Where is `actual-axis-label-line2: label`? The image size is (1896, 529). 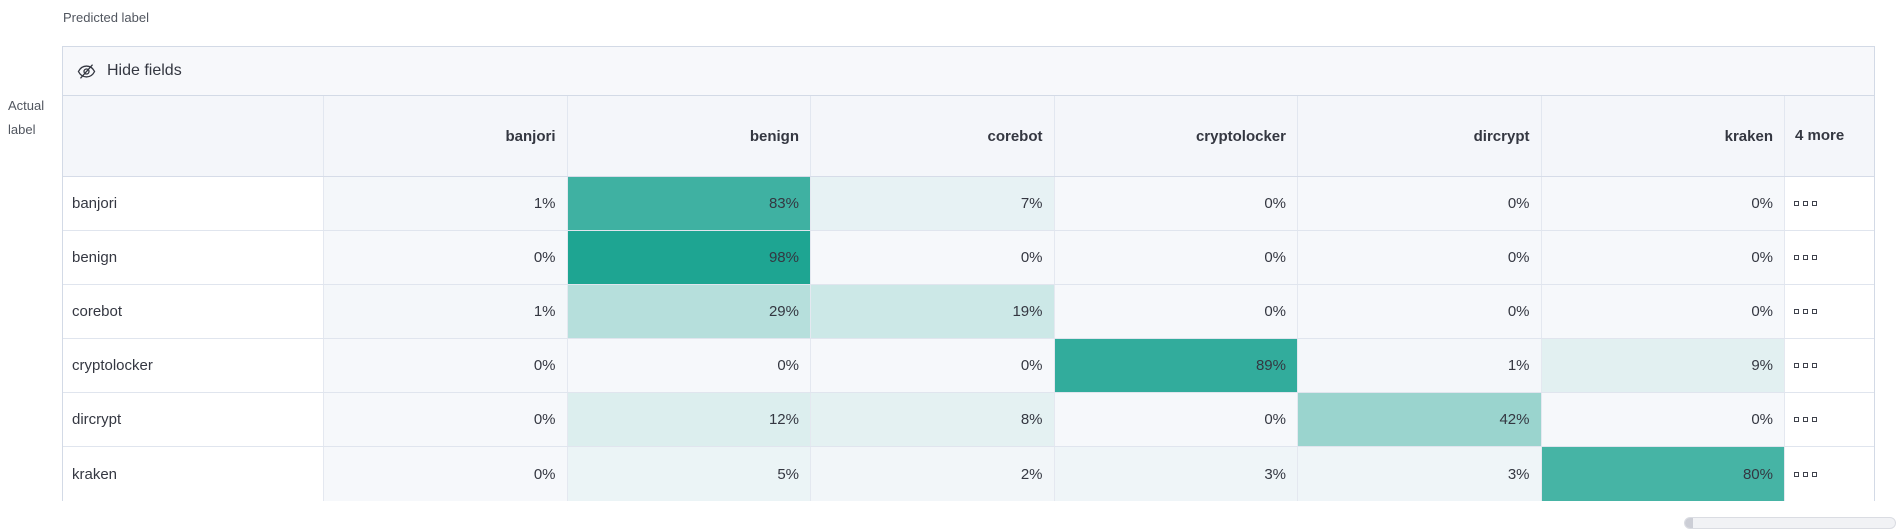
actual-axis-label-line2: label is located at coordinates (22, 129).